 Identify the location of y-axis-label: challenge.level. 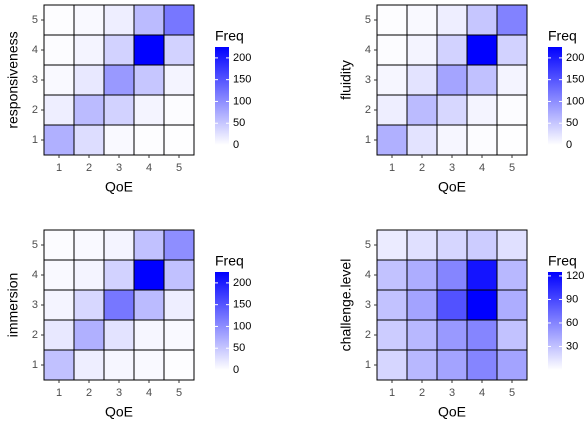
(346, 305).